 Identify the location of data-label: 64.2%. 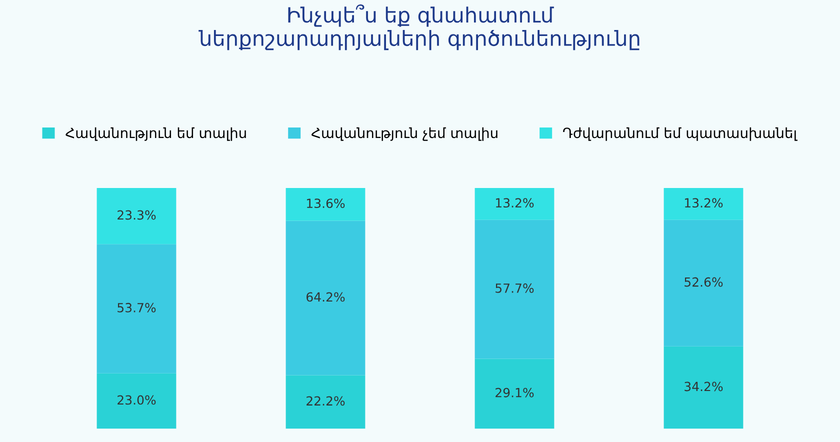
(325, 297).